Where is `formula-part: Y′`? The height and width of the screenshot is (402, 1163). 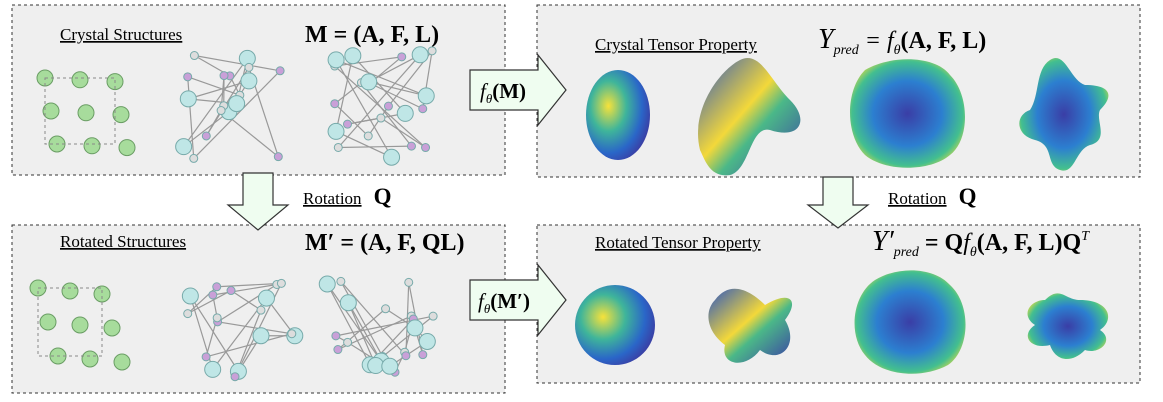 formula-part: Y′ is located at coordinates (883, 241).